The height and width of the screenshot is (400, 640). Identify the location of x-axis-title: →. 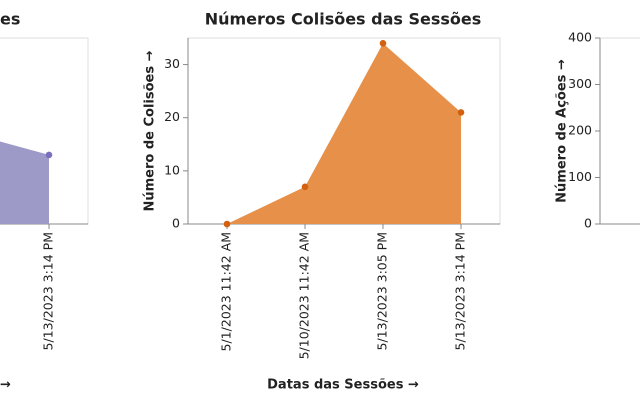
(5, 385).